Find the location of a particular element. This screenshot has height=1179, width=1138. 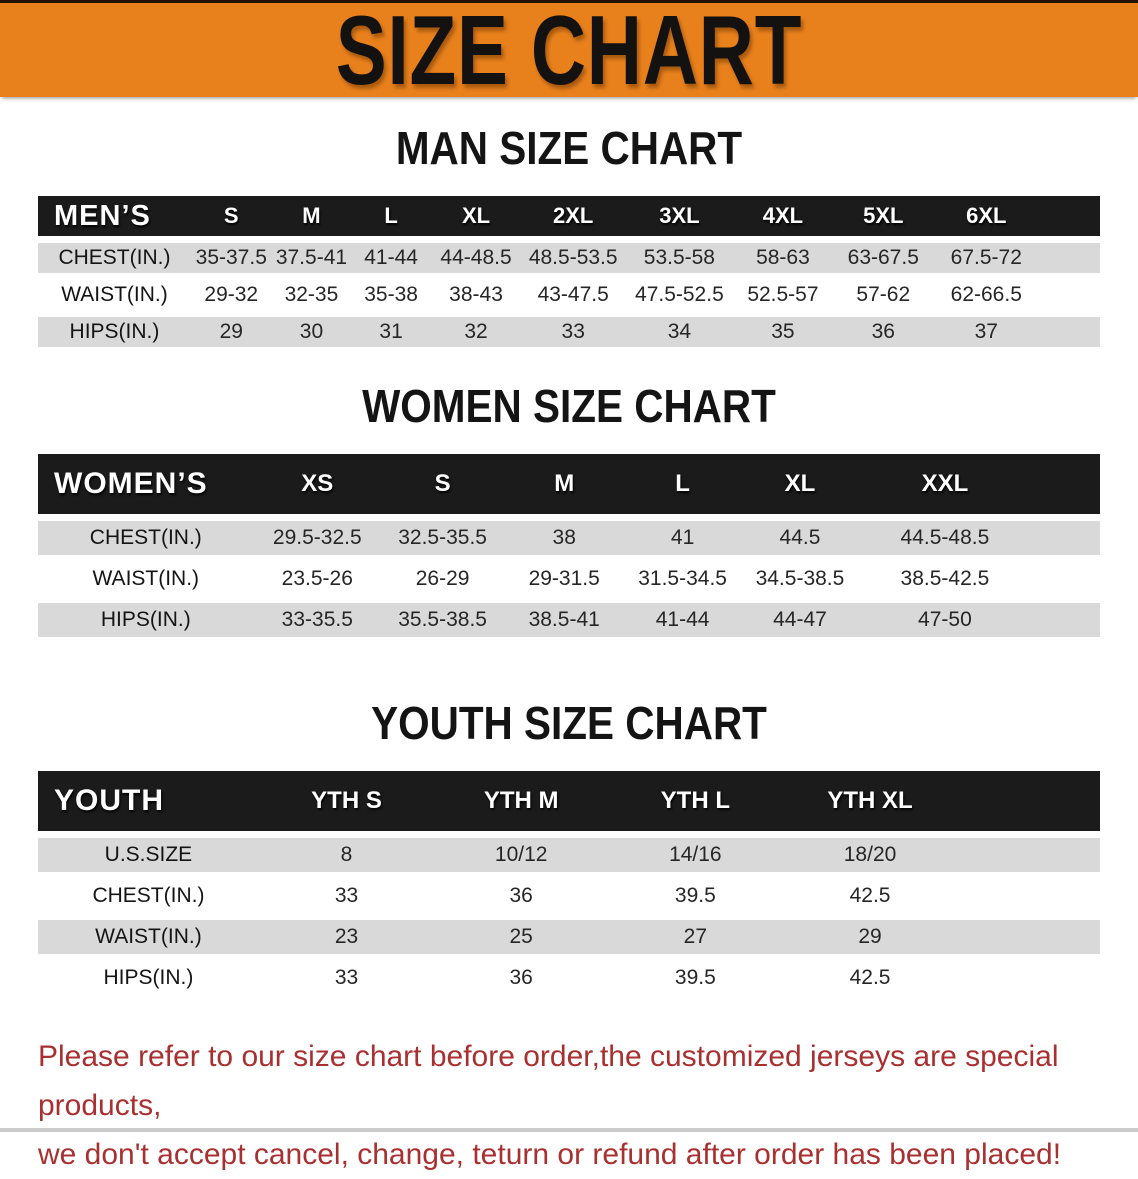

column-header: 3XL is located at coordinates (679, 216).